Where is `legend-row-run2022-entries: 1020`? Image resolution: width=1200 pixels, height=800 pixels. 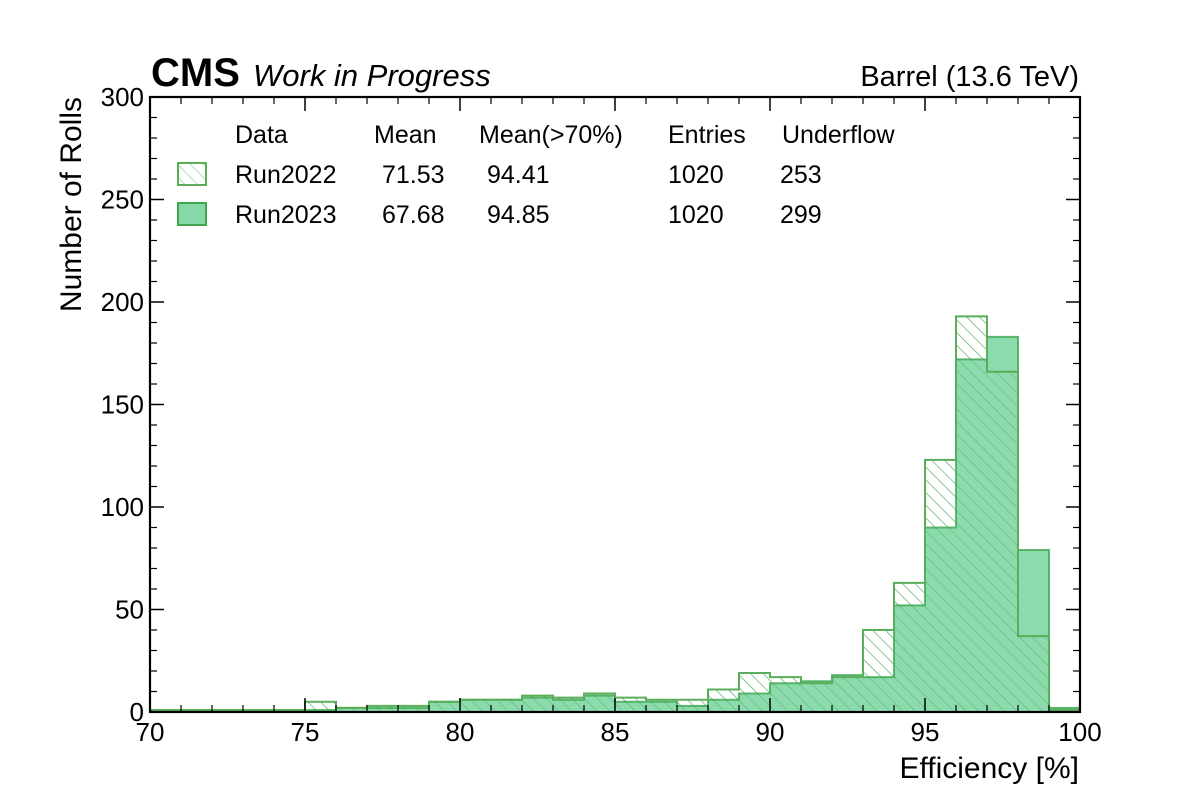 legend-row-run2022-entries: 1020 is located at coordinates (696, 175).